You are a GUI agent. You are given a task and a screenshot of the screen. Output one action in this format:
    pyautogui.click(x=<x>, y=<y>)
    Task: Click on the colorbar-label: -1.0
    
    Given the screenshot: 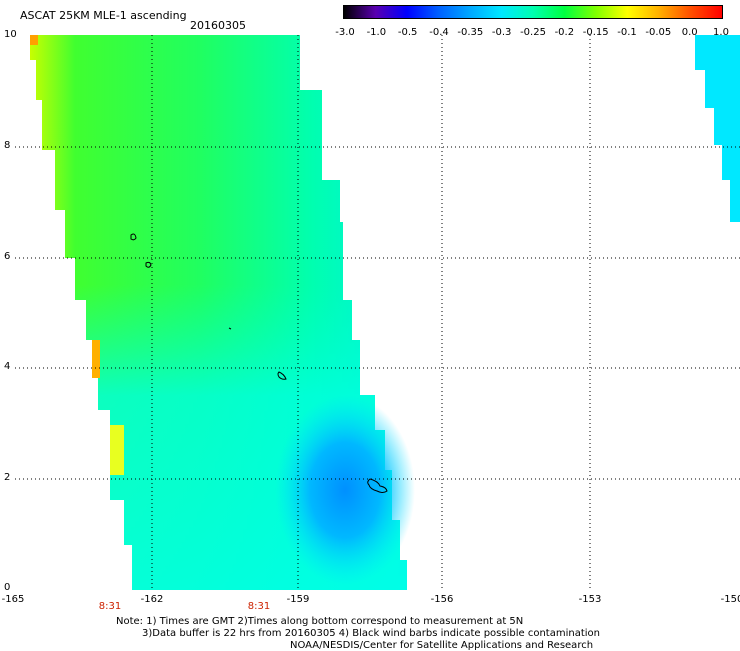 What is the action you would take?
    pyautogui.click(x=376, y=32)
    